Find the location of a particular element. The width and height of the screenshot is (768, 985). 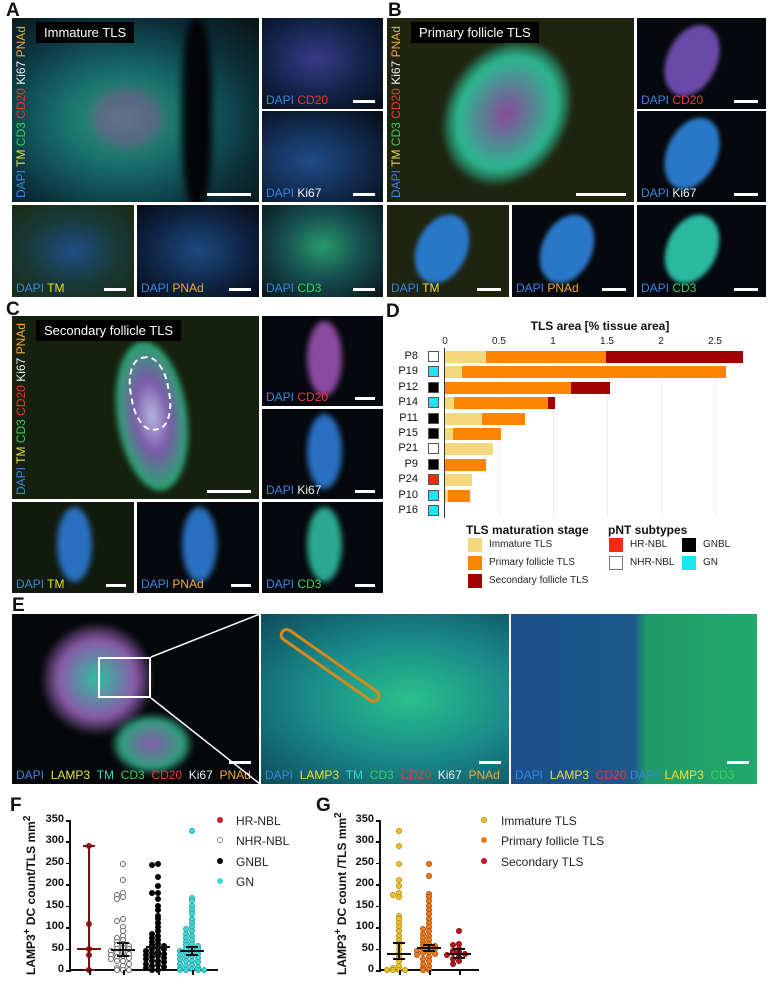

panel-c-title: Secondary follicle TLS is located at coordinates (109, 330).